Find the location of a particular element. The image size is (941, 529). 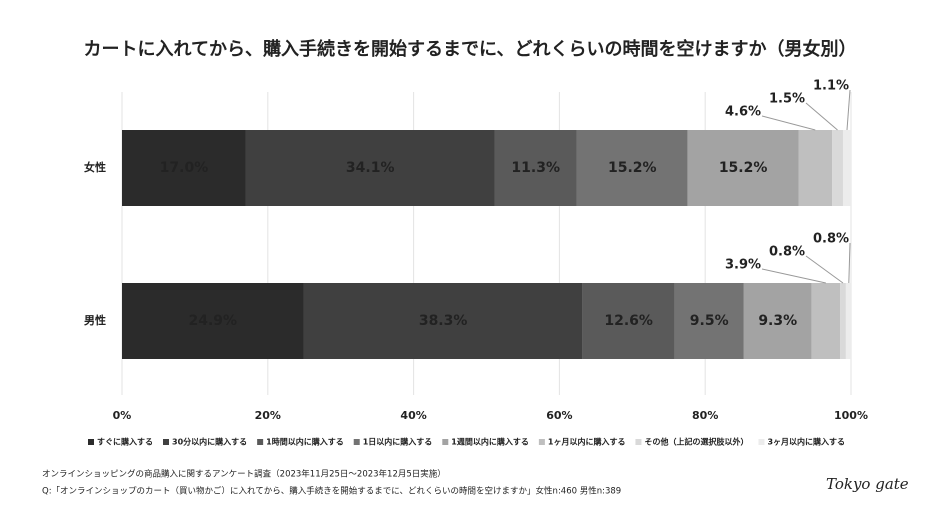

value-label: 11.3% is located at coordinates (535, 168).